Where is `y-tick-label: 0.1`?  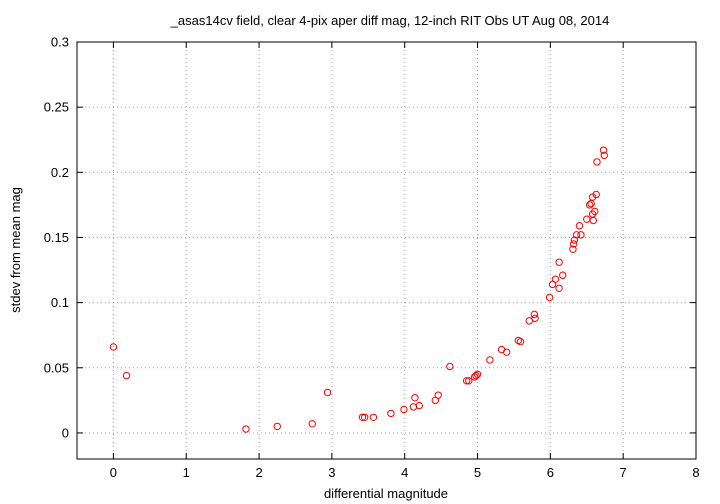
y-tick-label: 0.1 is located at coordinates (60, 302).